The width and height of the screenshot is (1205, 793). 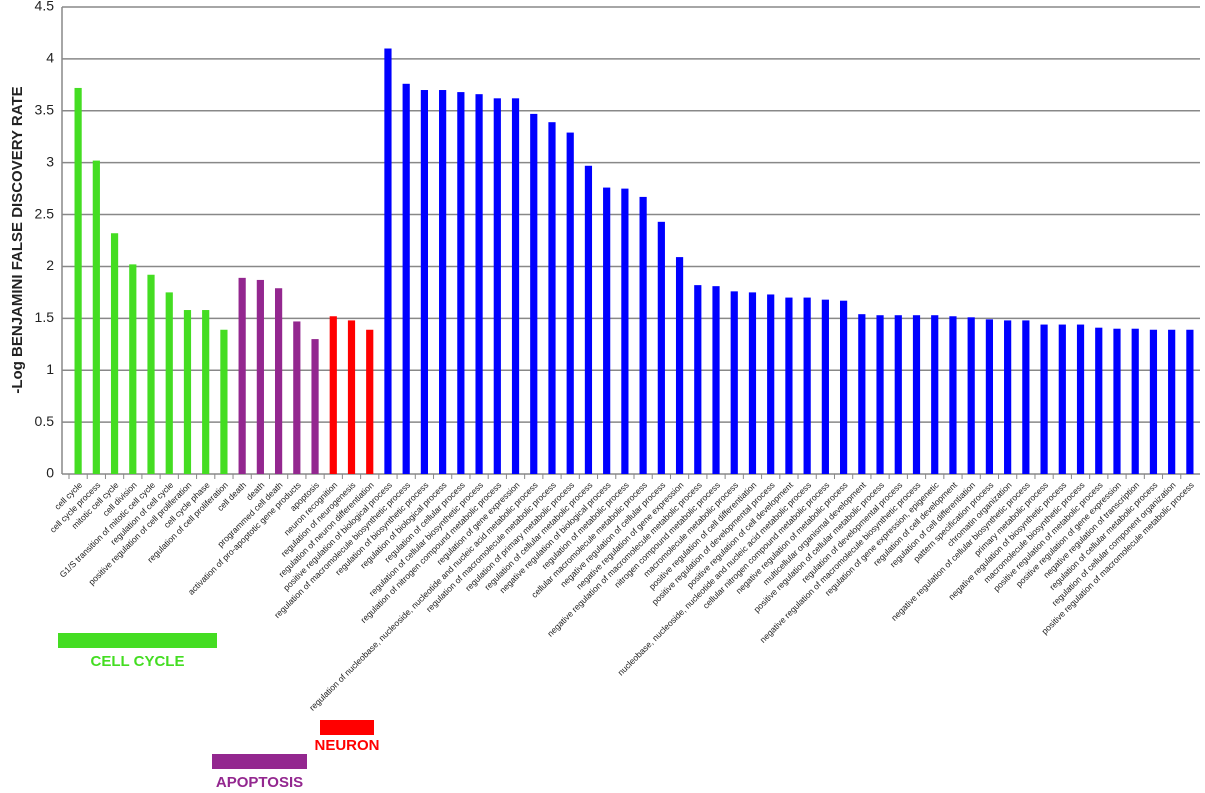 What do you see at coordinates (45, 421) in the screenshot?
I see `y-tick-label: 0.5` at bounding box center [45, 421].